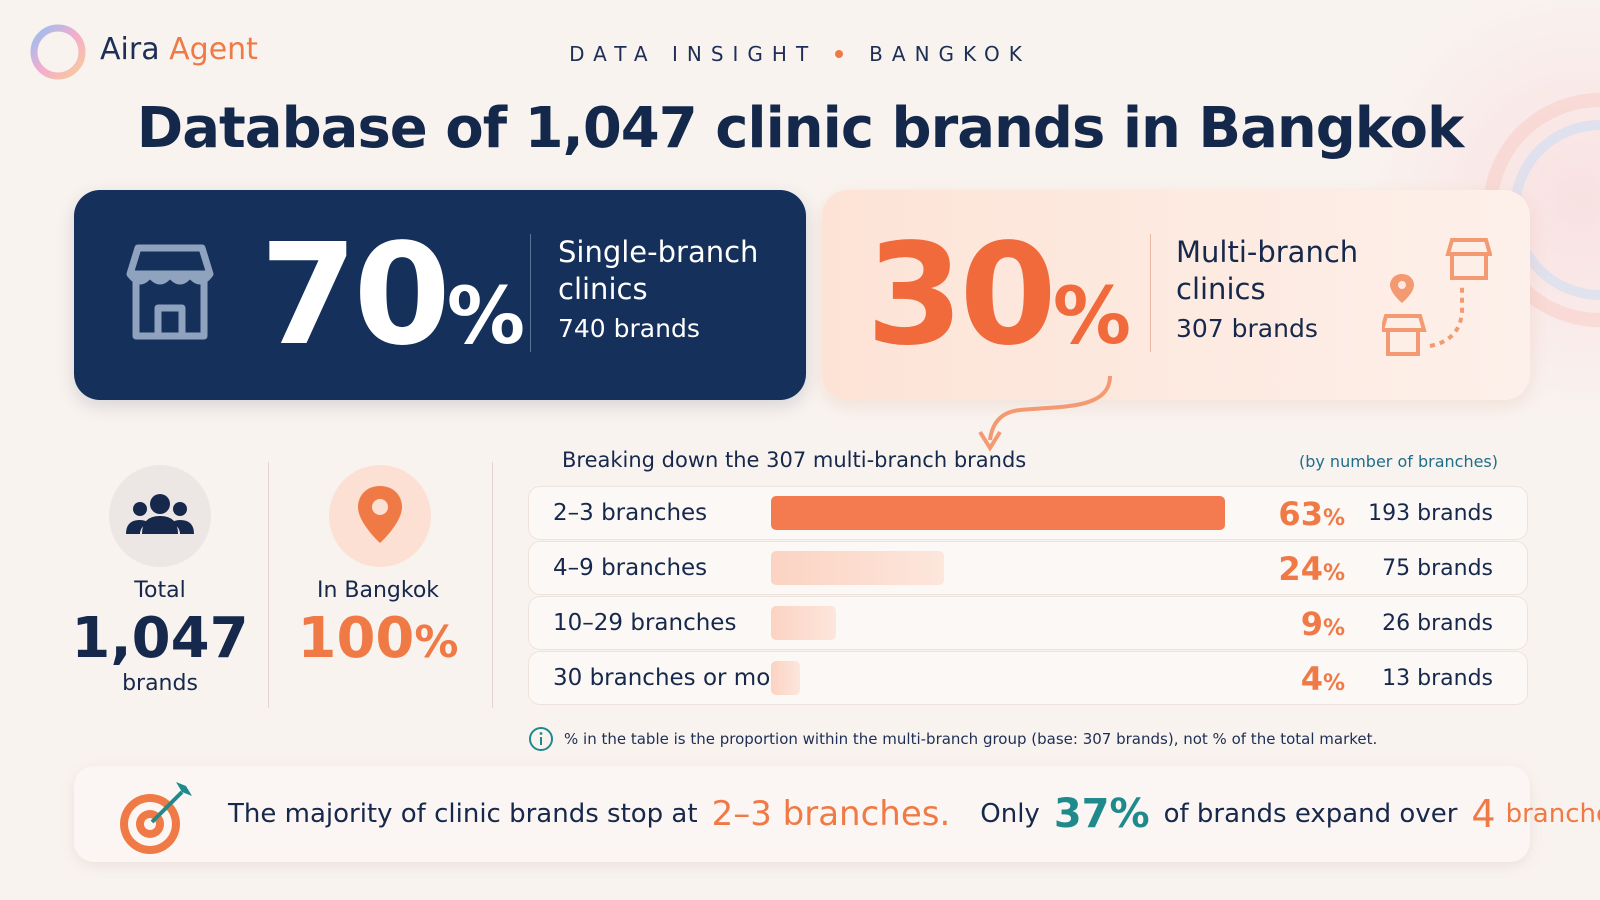 The image size is (1600, 900). I want to click on row-brands: 13 brands, so click(1437, 678).